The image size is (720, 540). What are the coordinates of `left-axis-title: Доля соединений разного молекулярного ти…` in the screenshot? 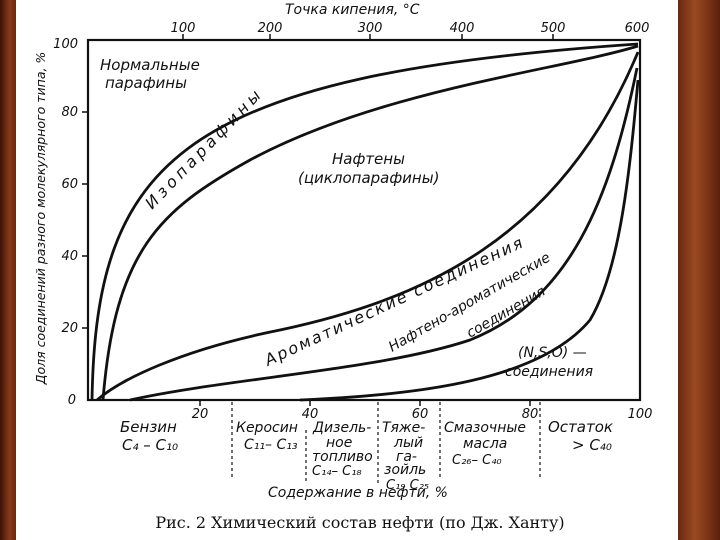 It's located at (40, 219).